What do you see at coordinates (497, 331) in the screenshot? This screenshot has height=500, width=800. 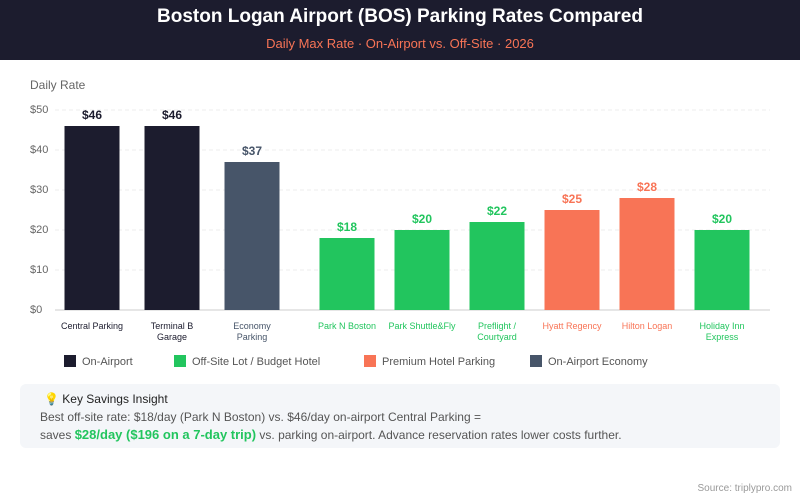 I see `x-tick-label: Preflight / Courtyard` at bounding box center [497, 331].